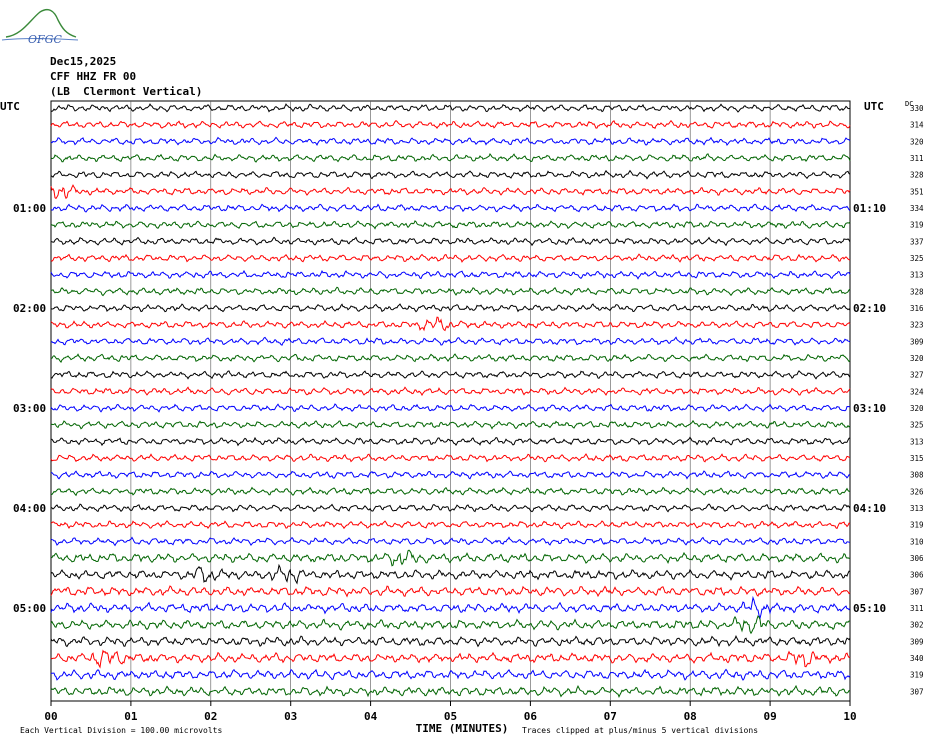  I want to click on x-tick-label: 08, so click(690, 716).